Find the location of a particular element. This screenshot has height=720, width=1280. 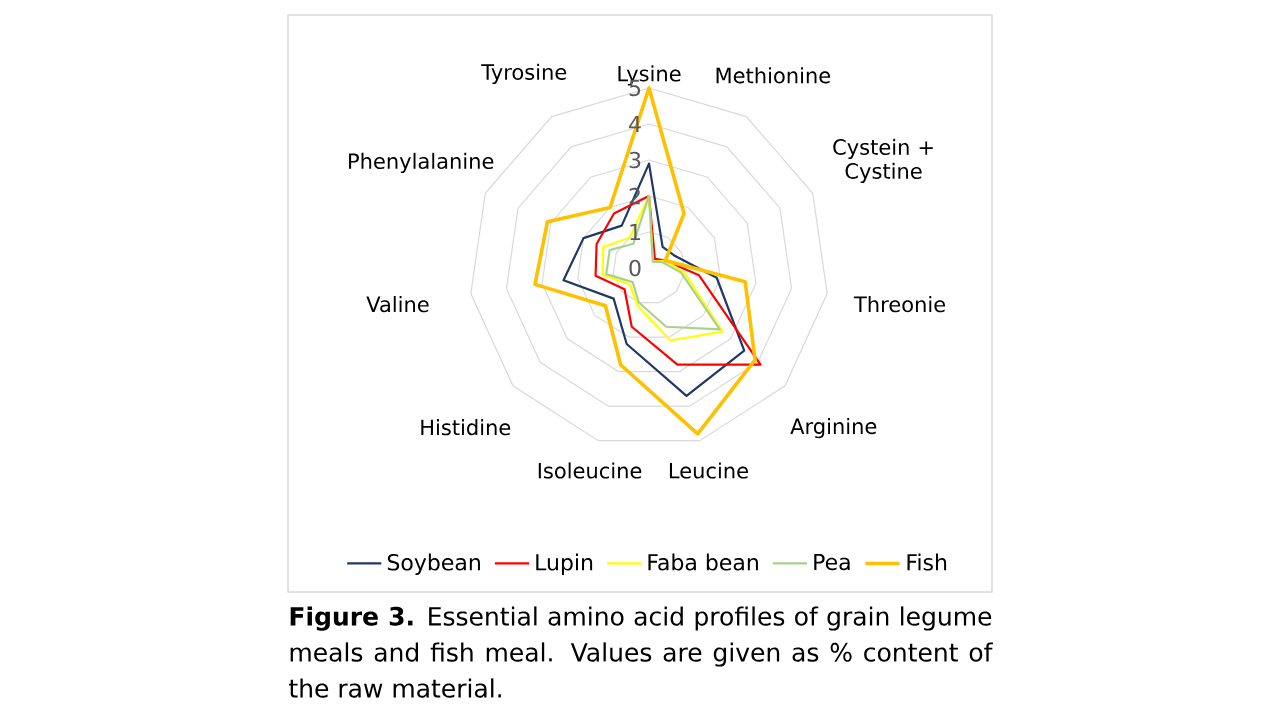

spoke-label: Tyrosine is located at coordinates (524, 74).